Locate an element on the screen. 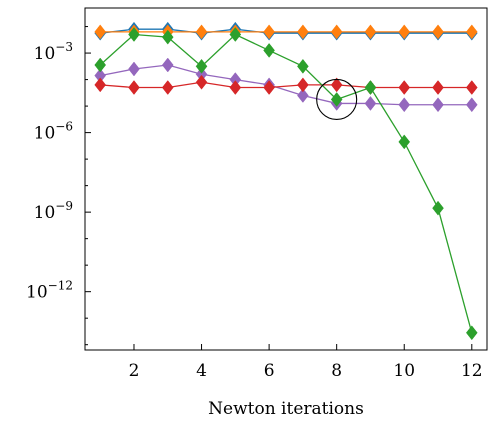  x-tick-label: 2 is located at coordinates (134, 371).